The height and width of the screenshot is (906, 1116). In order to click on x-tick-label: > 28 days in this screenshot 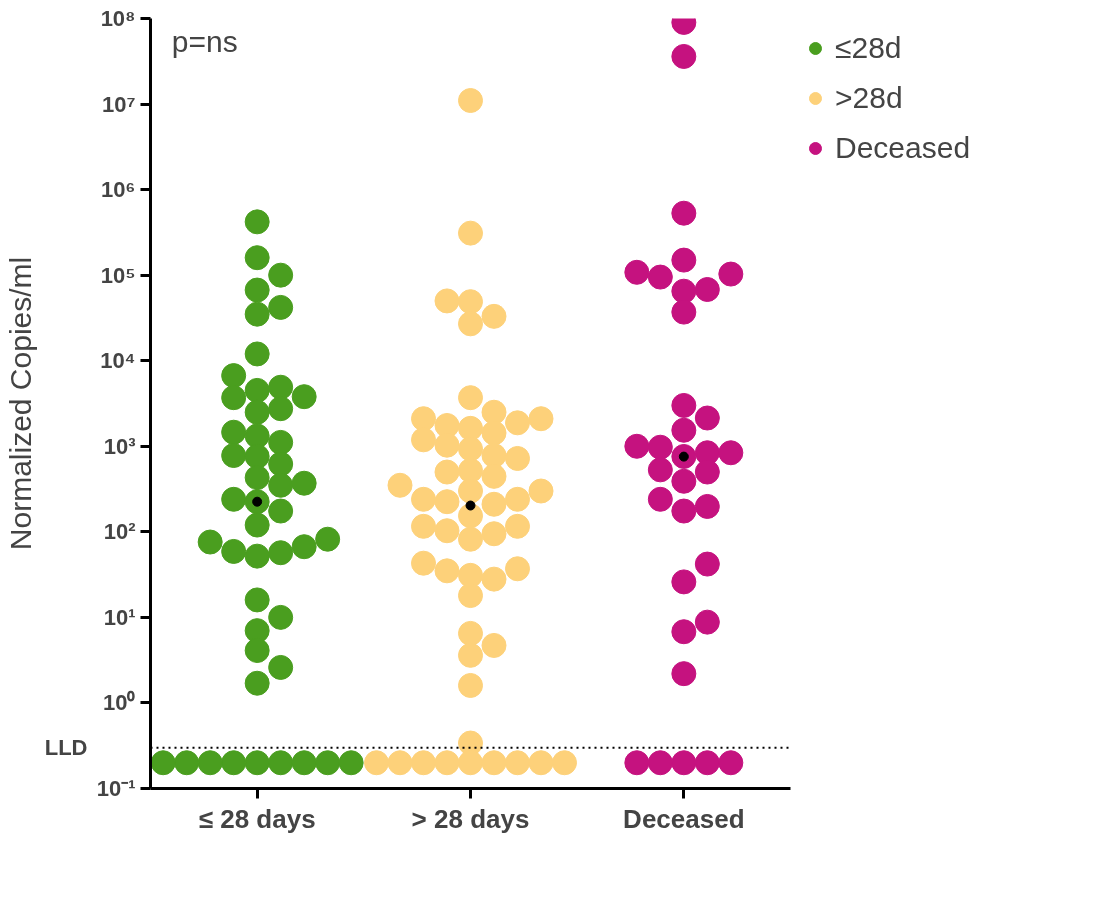, I will do `click(470, 818)`.